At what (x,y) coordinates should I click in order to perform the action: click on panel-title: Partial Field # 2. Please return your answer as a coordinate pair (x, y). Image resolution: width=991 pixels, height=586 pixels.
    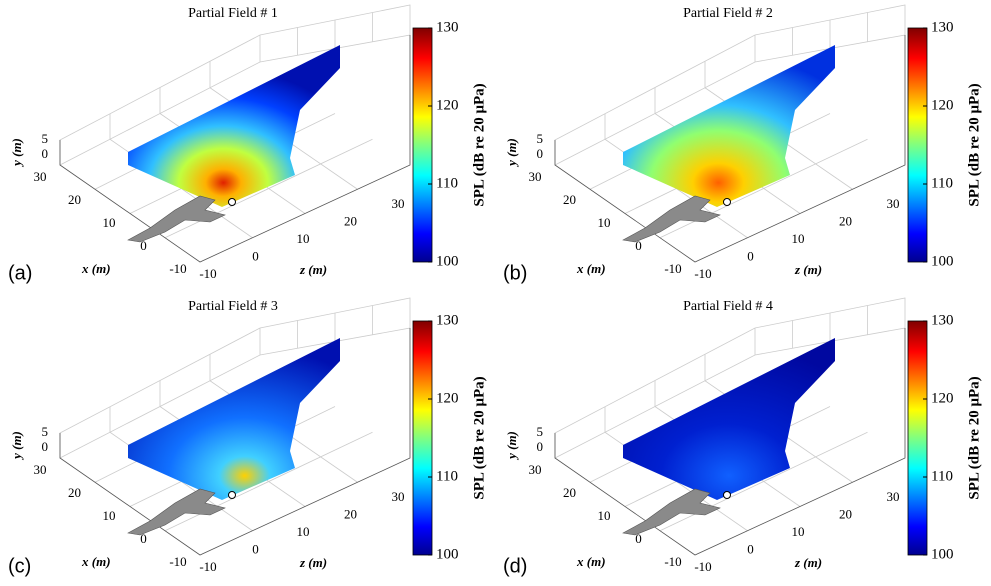
    Looking at the image, I should click on (728, 13).